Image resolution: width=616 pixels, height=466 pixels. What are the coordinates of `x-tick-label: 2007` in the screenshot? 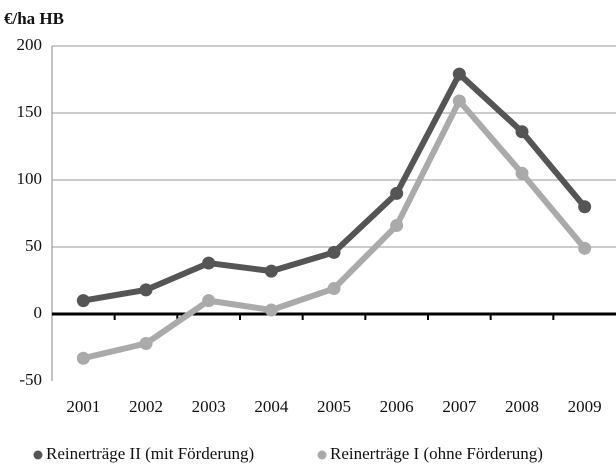 It's located at (459, 406).